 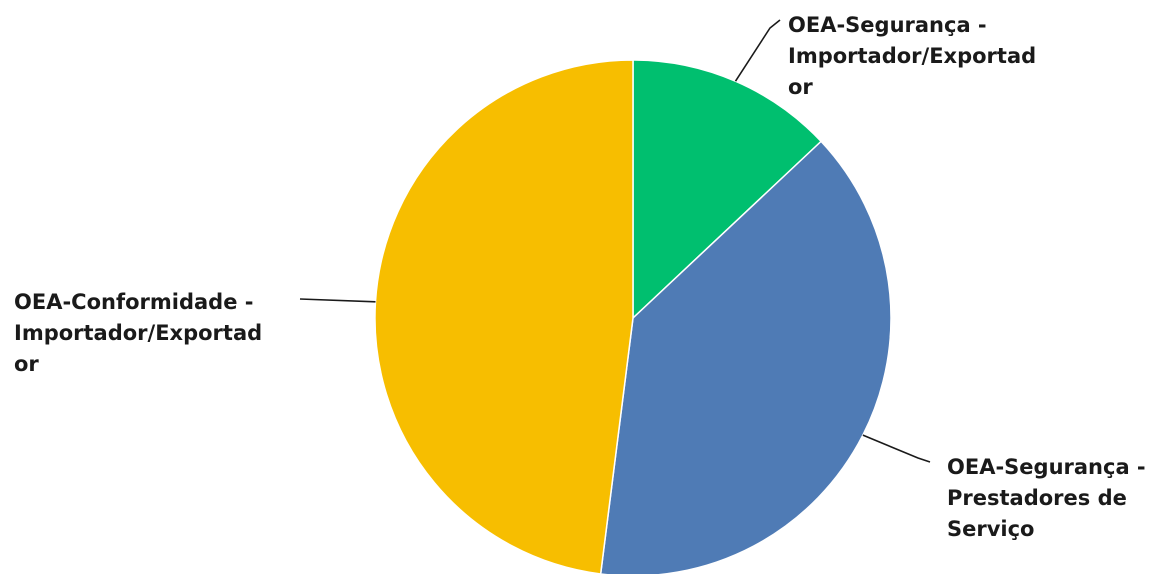 What do you see at coordinates (991, 529) in the screenshot?
I see `slice-label-line: Serviço` at bounding box center [991, 529].